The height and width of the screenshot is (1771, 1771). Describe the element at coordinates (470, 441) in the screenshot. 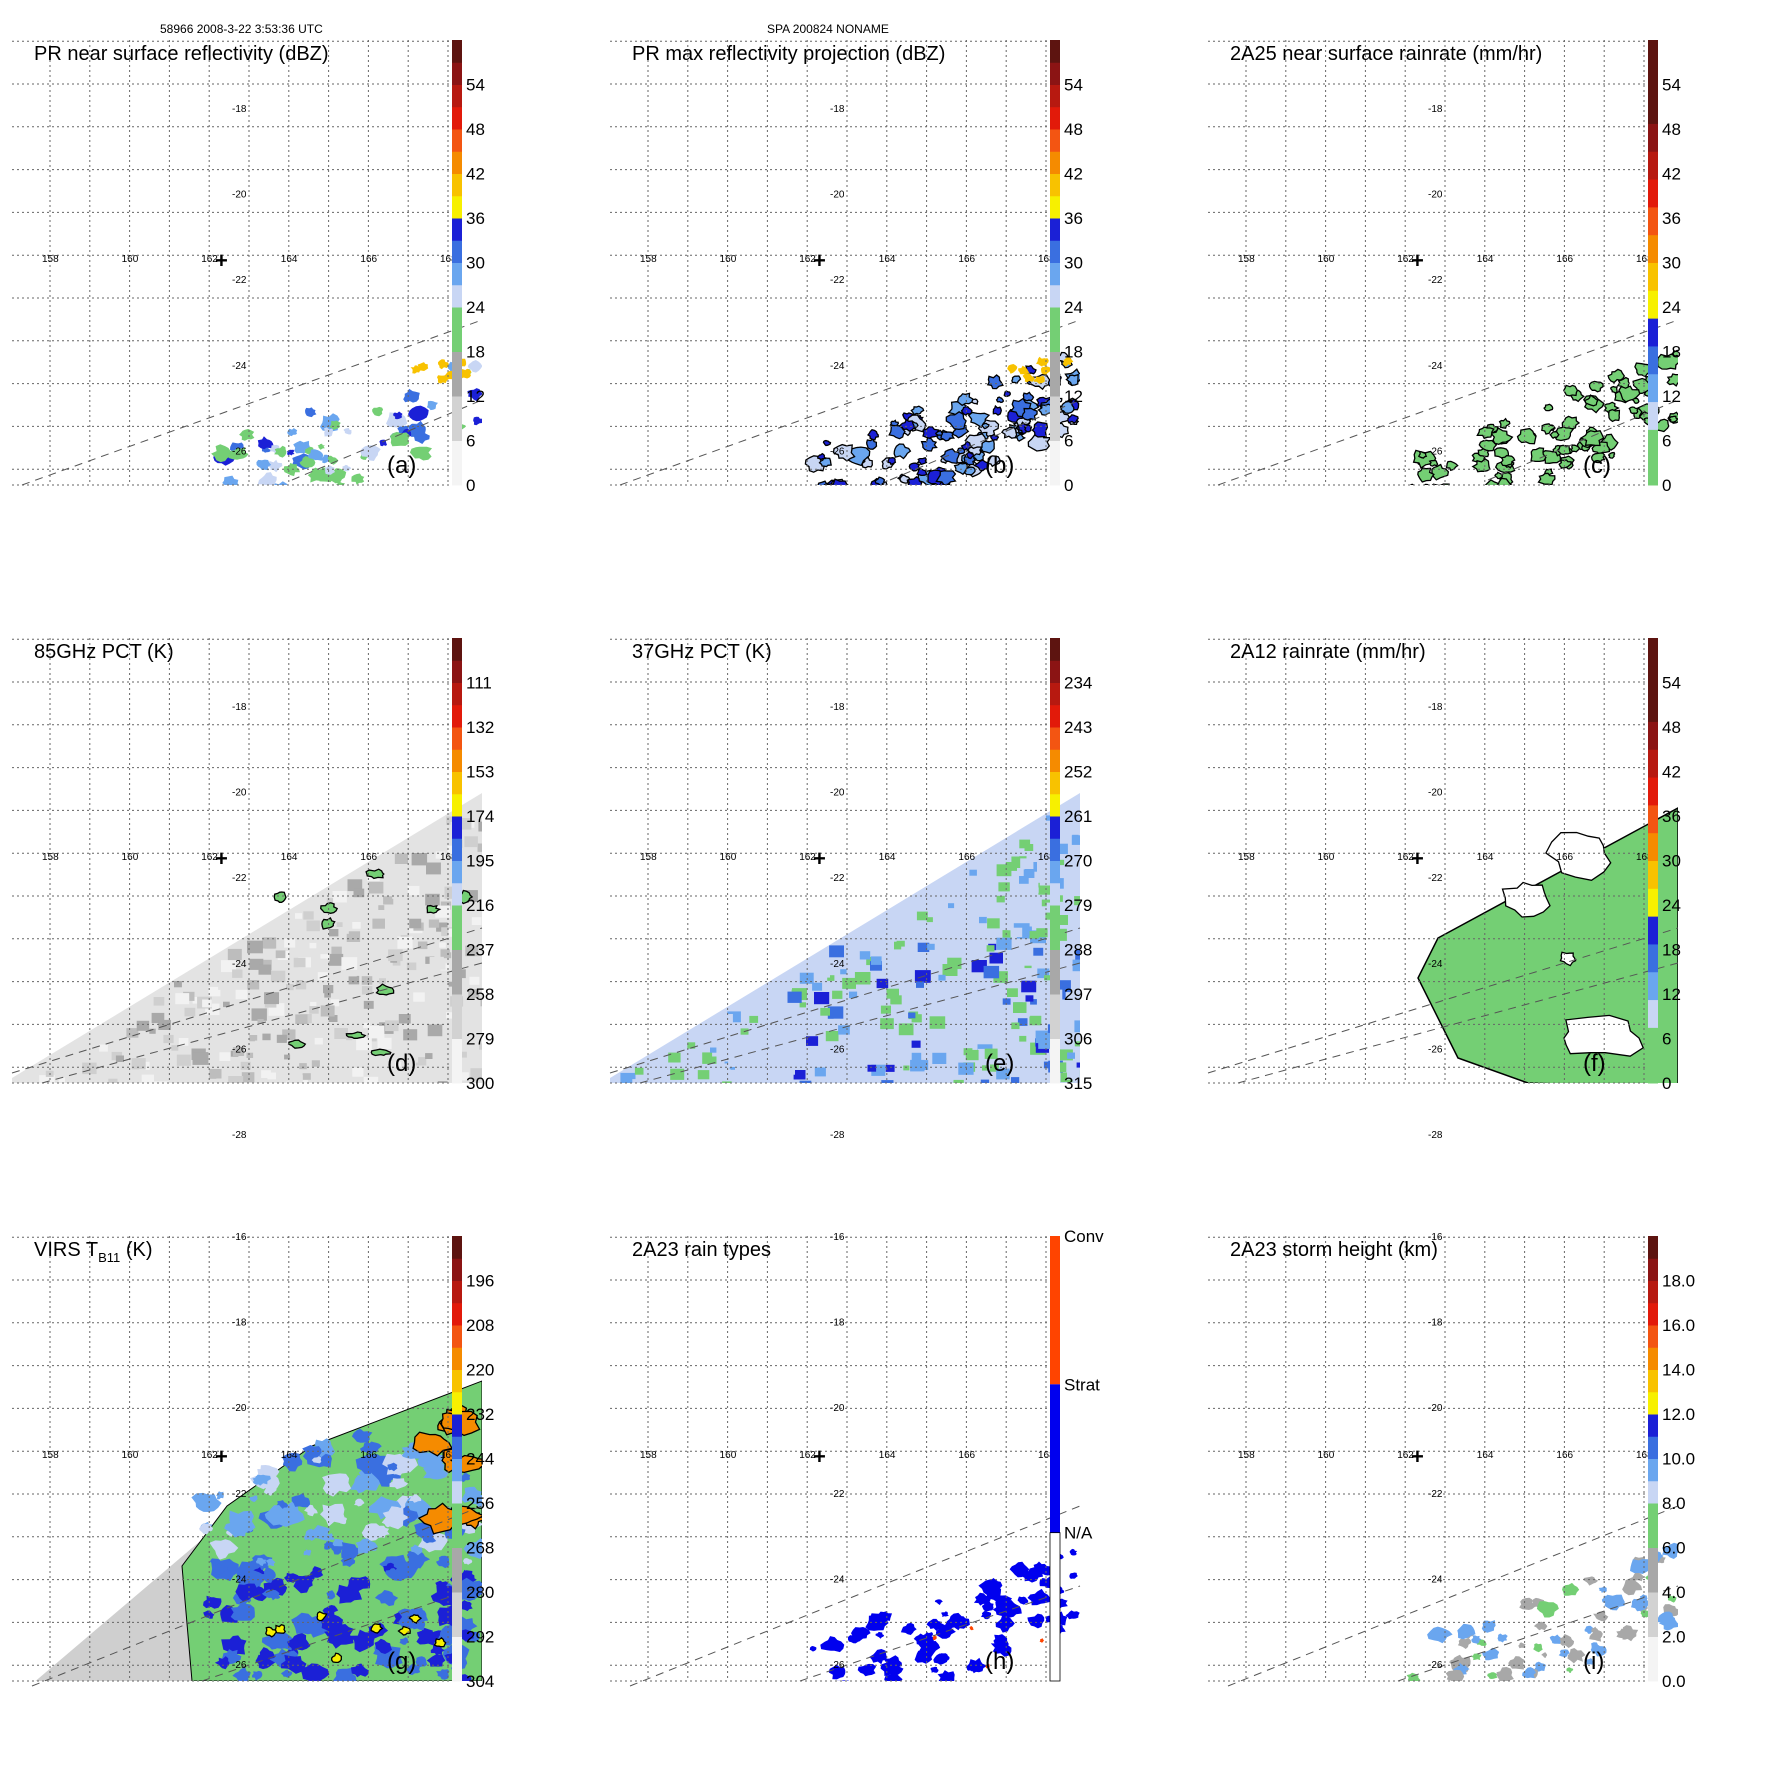

I see `colorbar-tick-label: 6` at that location.